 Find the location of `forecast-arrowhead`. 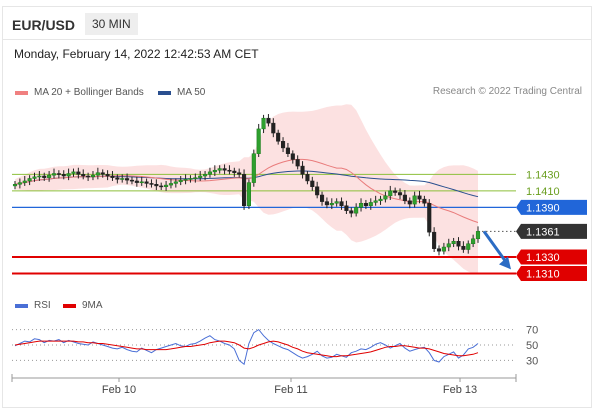

forecast-arrowhead is located at coordinates (505, 263).